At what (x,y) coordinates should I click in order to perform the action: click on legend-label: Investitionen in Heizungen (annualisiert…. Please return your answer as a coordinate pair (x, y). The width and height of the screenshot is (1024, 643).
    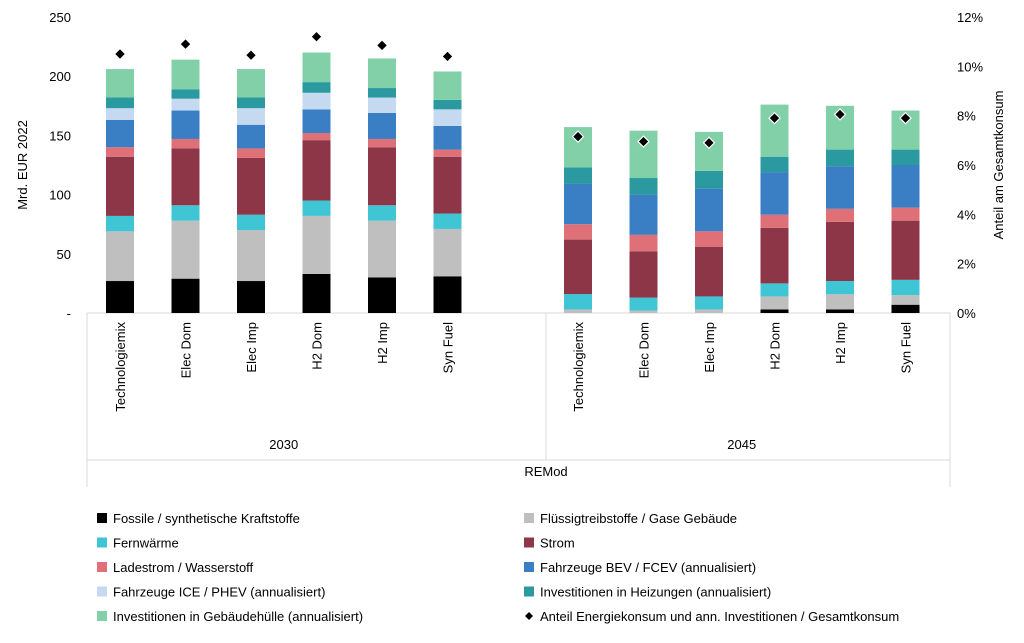
    Looking at the image, I should click on (655, 592).